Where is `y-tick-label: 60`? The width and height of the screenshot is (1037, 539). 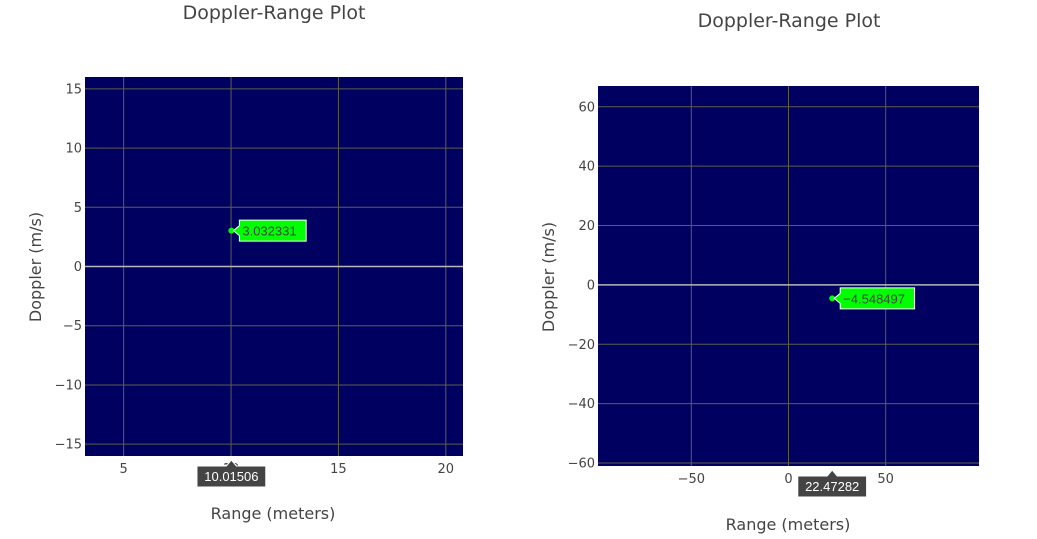
y-tick-label: 60 is located at coordinates (586, 107).